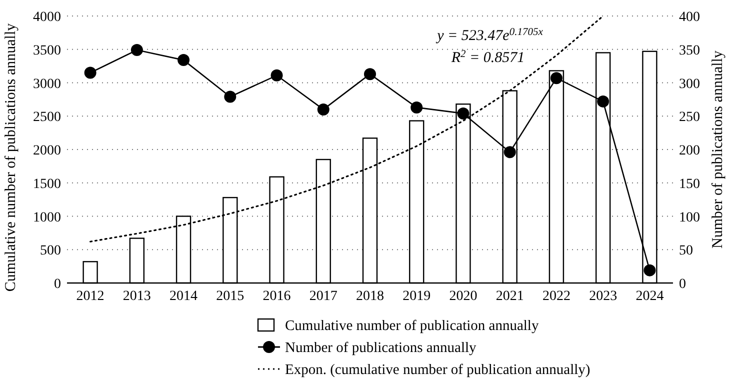 Image resolution: width=731 pixels, height=381 pixels. What do you see at coordinates (370, 296) in the screenshot?
I see `x-tick-label: 2018` at bounding box center [370, 296].